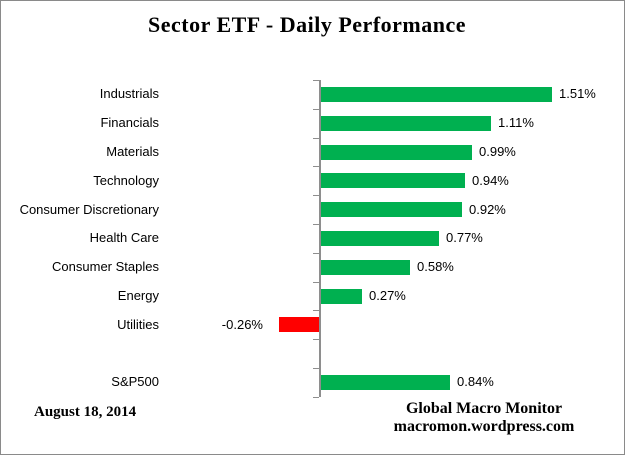 The width and height of the screenshot is (625, 455). Describe the element at coordinates (464, 238) in the screenshot. I see `value-label-health-care: 0.77%` at that location.